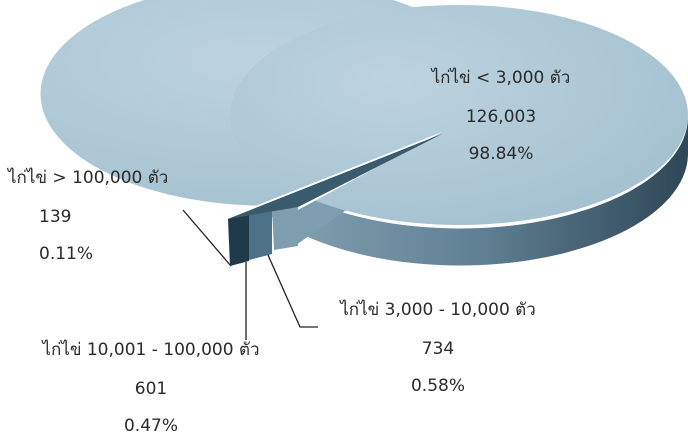 Image resolution: width=688 pixels, height=436 pixels. What do you see at coordinates (438, 310) in the screenshot?
I see `slice-label-1-category: ไก่ไข่ 3,000 - 10,000 ตัว` at bounding box center [438, 310].